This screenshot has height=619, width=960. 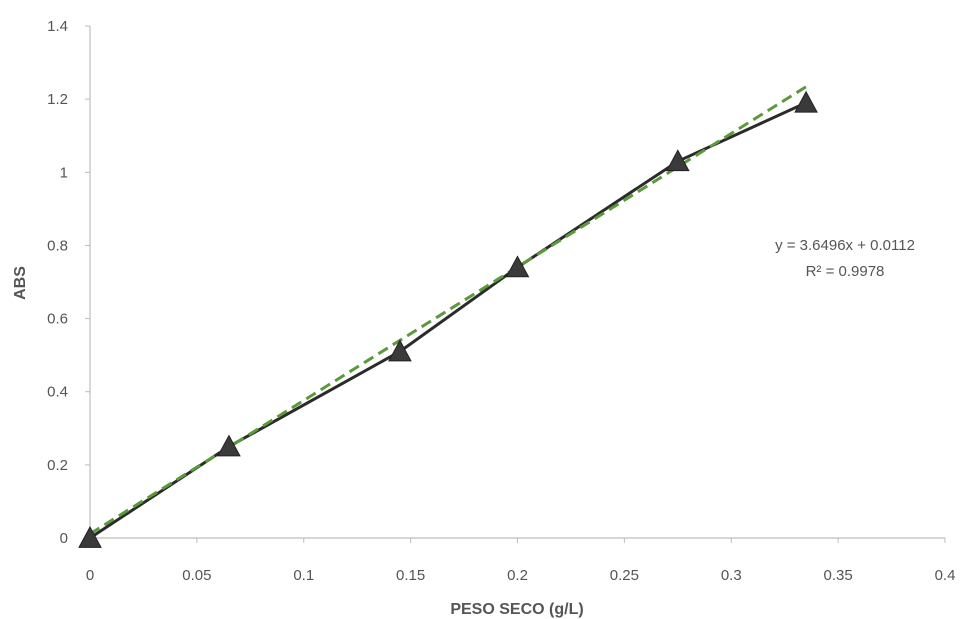 What do you see at coordinates (64, 538) in the screenshot?
I see `y-tick-label: 0` at bounding box center [64, 538].